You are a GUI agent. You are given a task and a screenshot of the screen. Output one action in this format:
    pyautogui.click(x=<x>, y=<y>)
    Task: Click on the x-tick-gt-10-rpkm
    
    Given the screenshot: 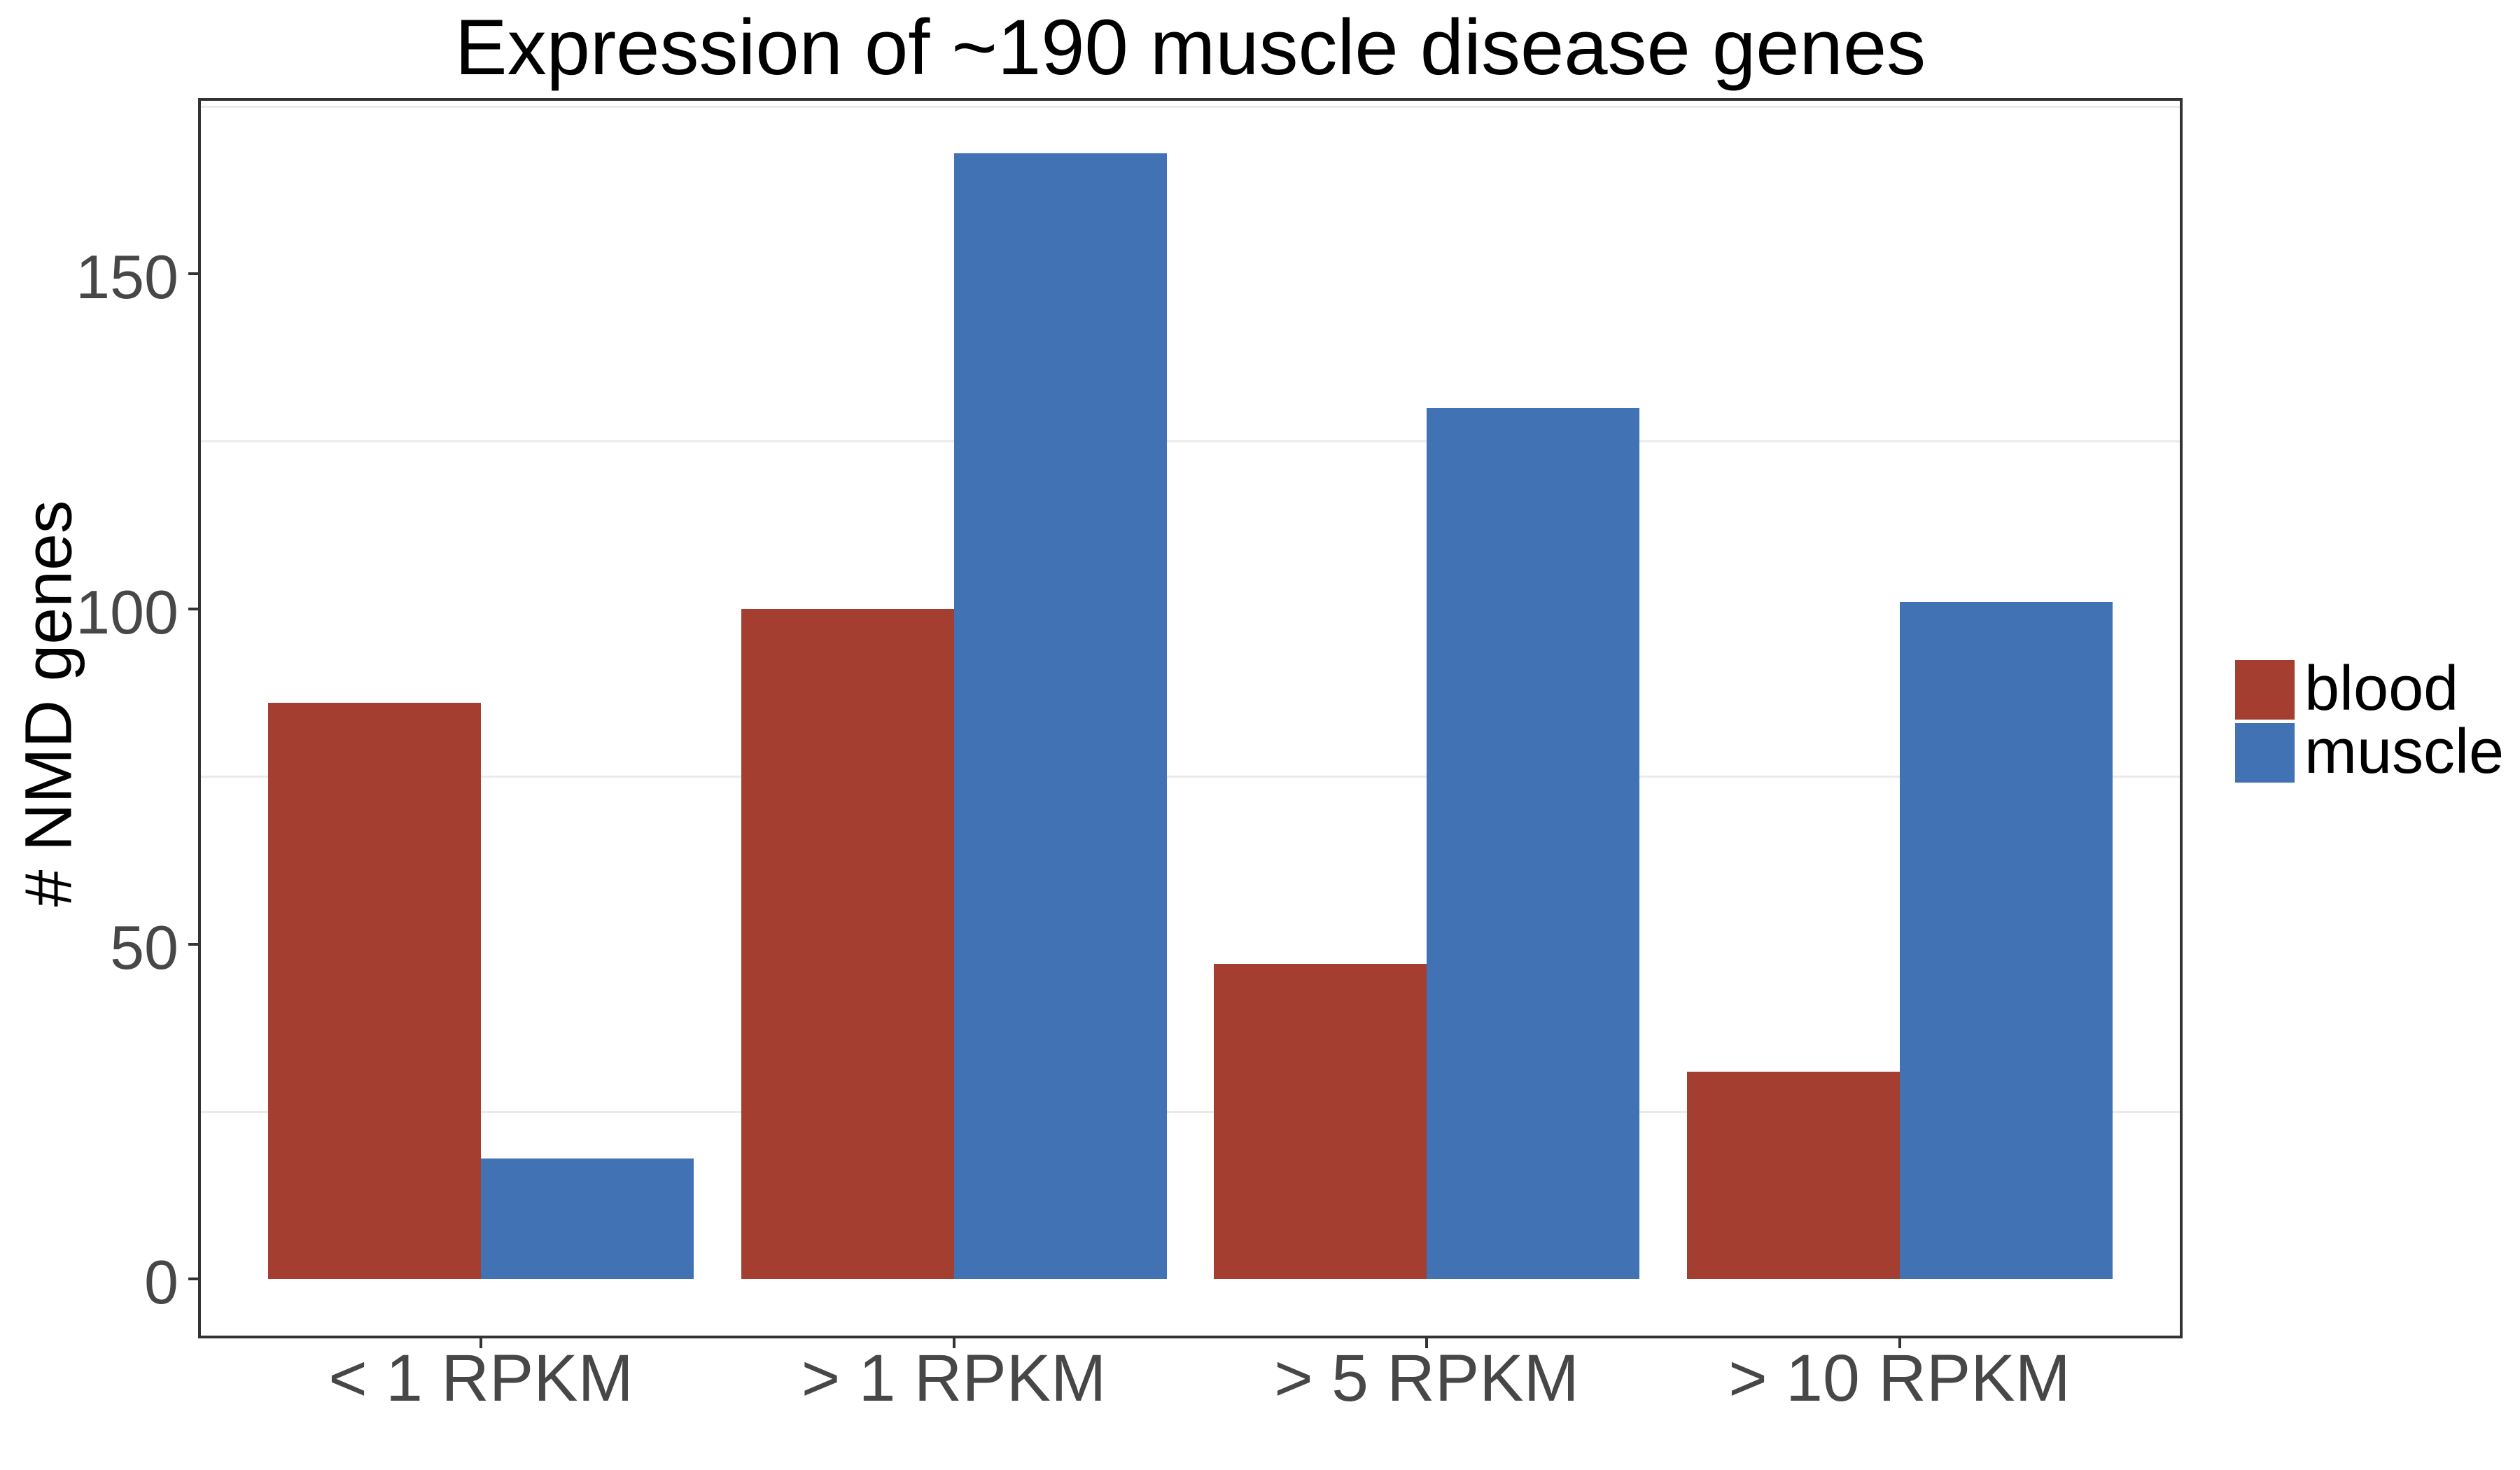 What is the action you would take?
    pyautogui.click(x=1899, y=1343)
    